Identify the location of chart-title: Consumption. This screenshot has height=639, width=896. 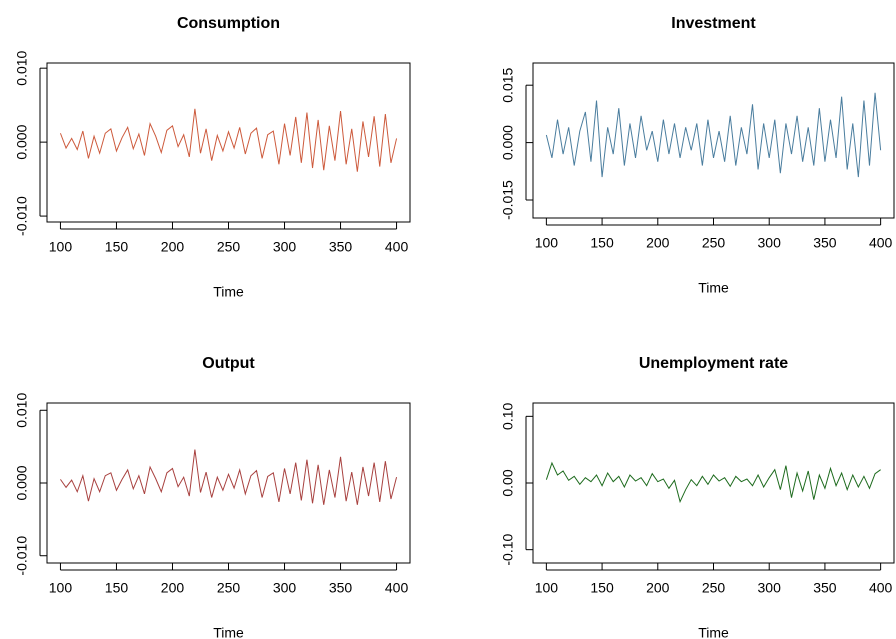
(228, 23).